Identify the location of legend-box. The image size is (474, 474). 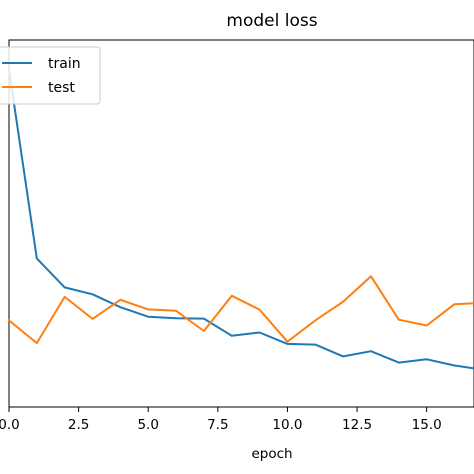
(50, 75).